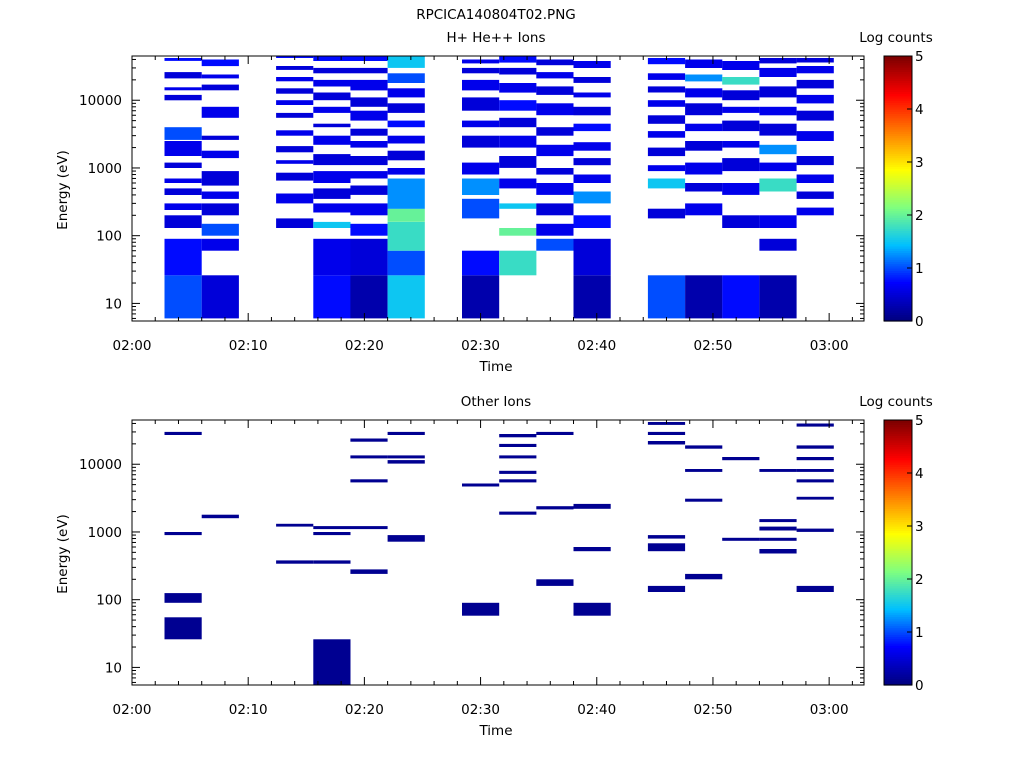  What do you see at coordinates (364, 346) in the screenshot?
I see `x-tick-label: 02:20` at bounding box center [364, 346].